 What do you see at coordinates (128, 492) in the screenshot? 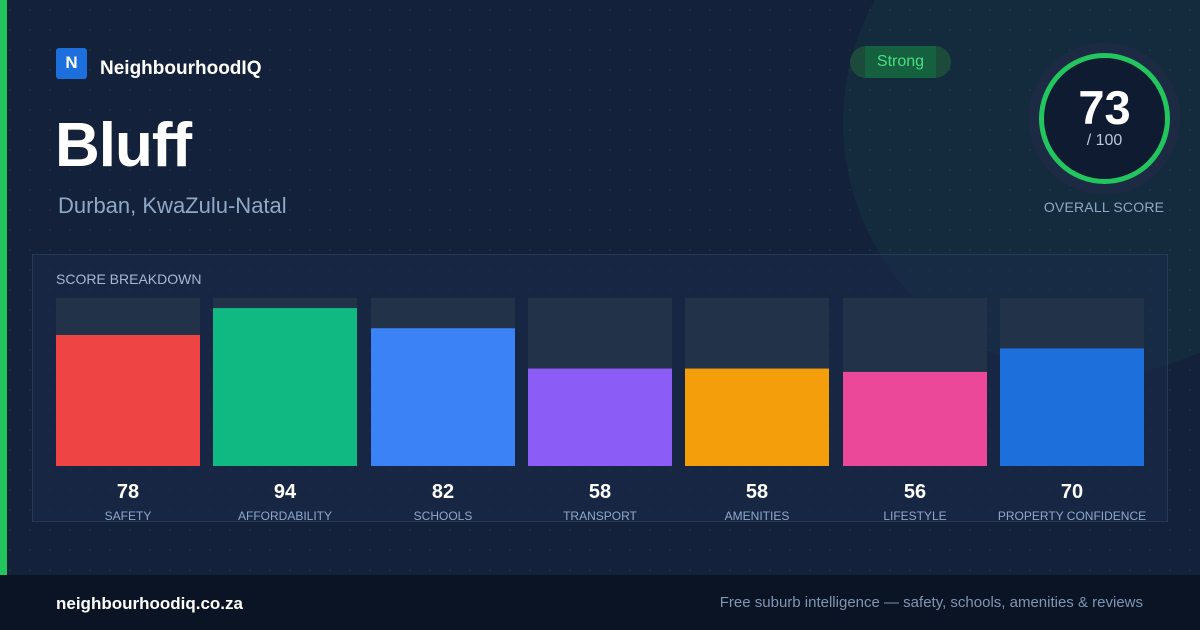
I see `bar-value-safety: 78` at bounding box center [128, 492].